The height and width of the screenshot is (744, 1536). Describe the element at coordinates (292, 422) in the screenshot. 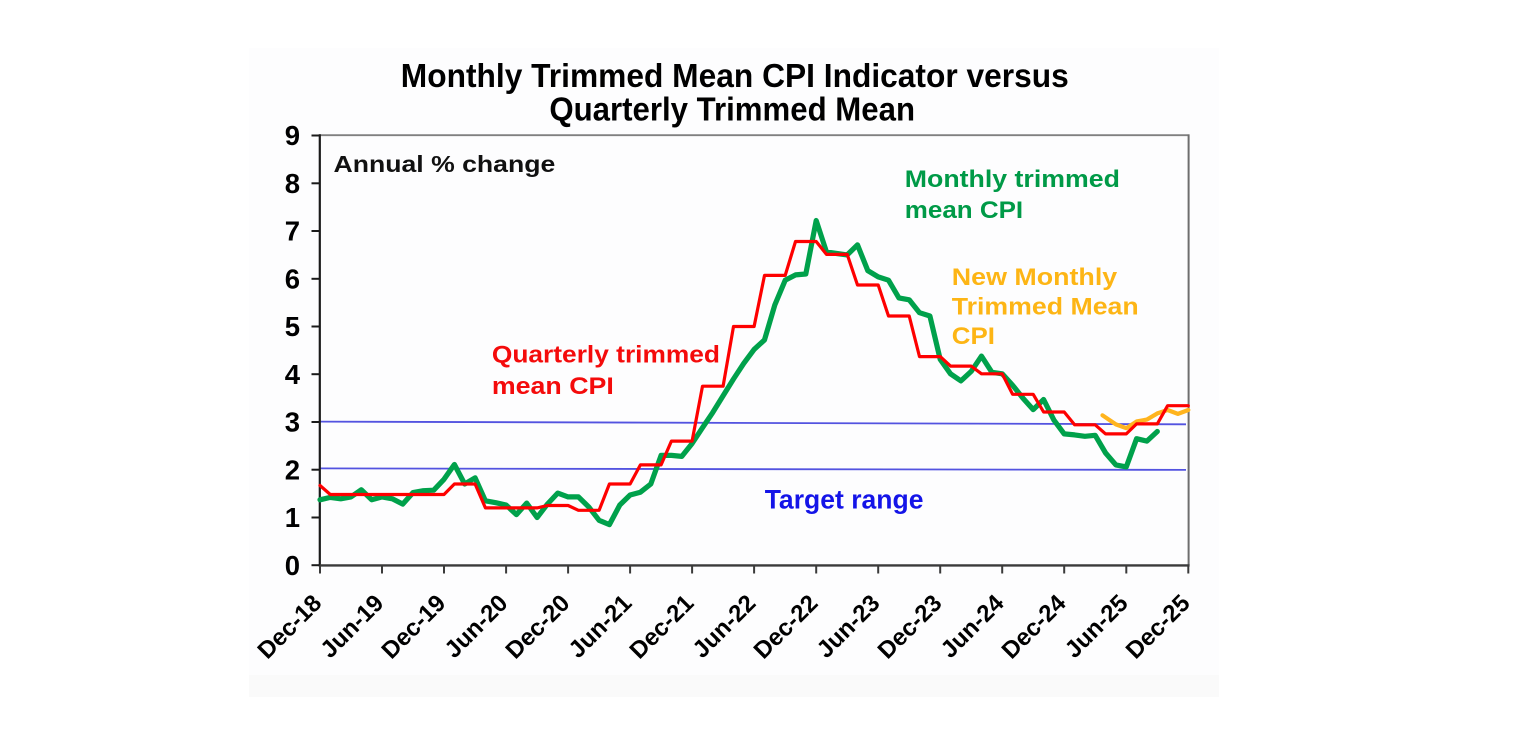

I see `svg-text: 3` at that location.